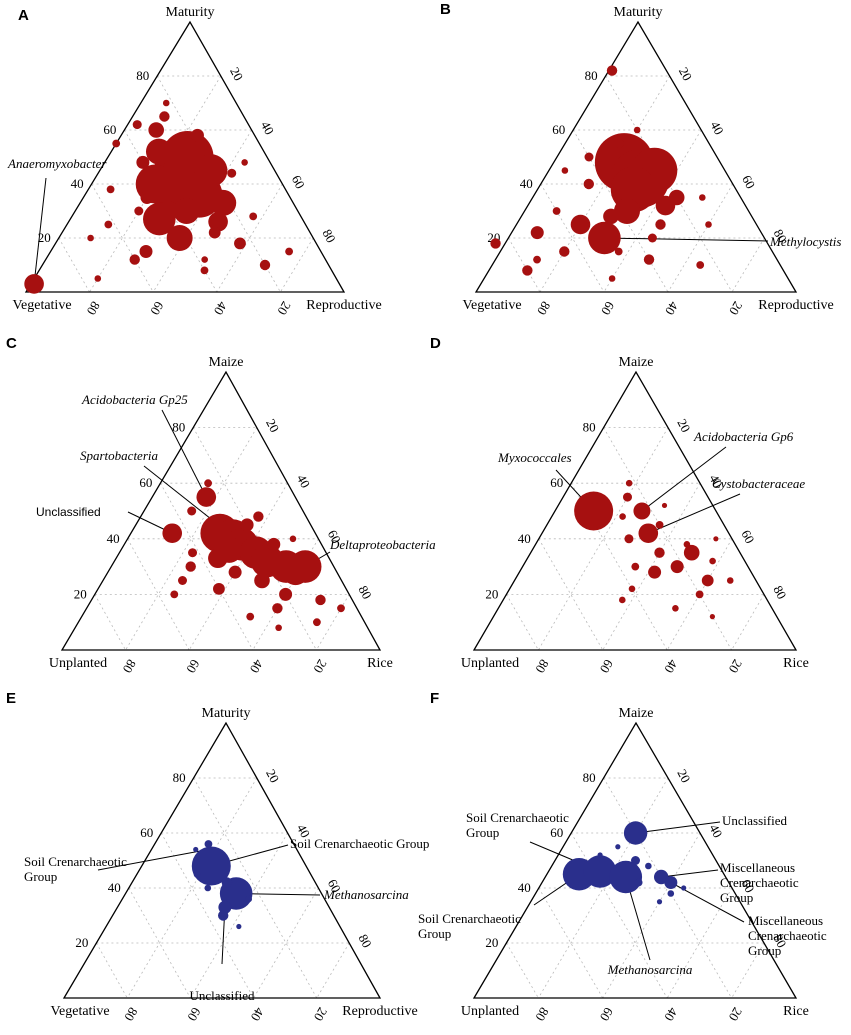 The image size is (851, 1035). Describe the element at coordinates (435, 343) in the screenshot. I see `panel-label: D` at that location.